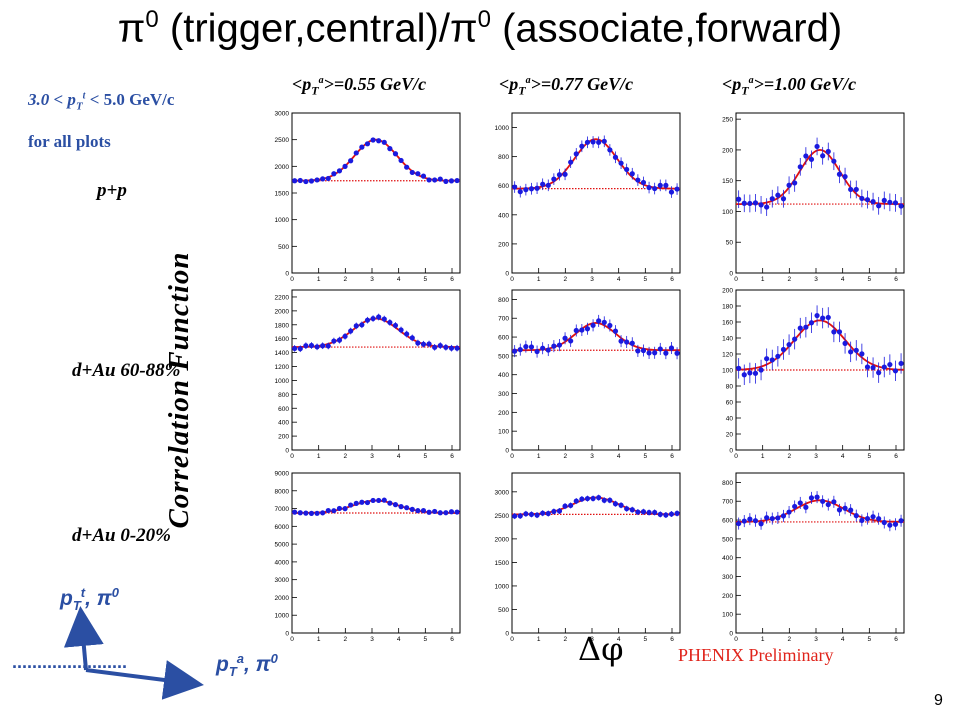 This screenshot has width=960, height=720. I want to click on column-header-077: <pTa>=0.77 GeV/c, so click(566, 86).